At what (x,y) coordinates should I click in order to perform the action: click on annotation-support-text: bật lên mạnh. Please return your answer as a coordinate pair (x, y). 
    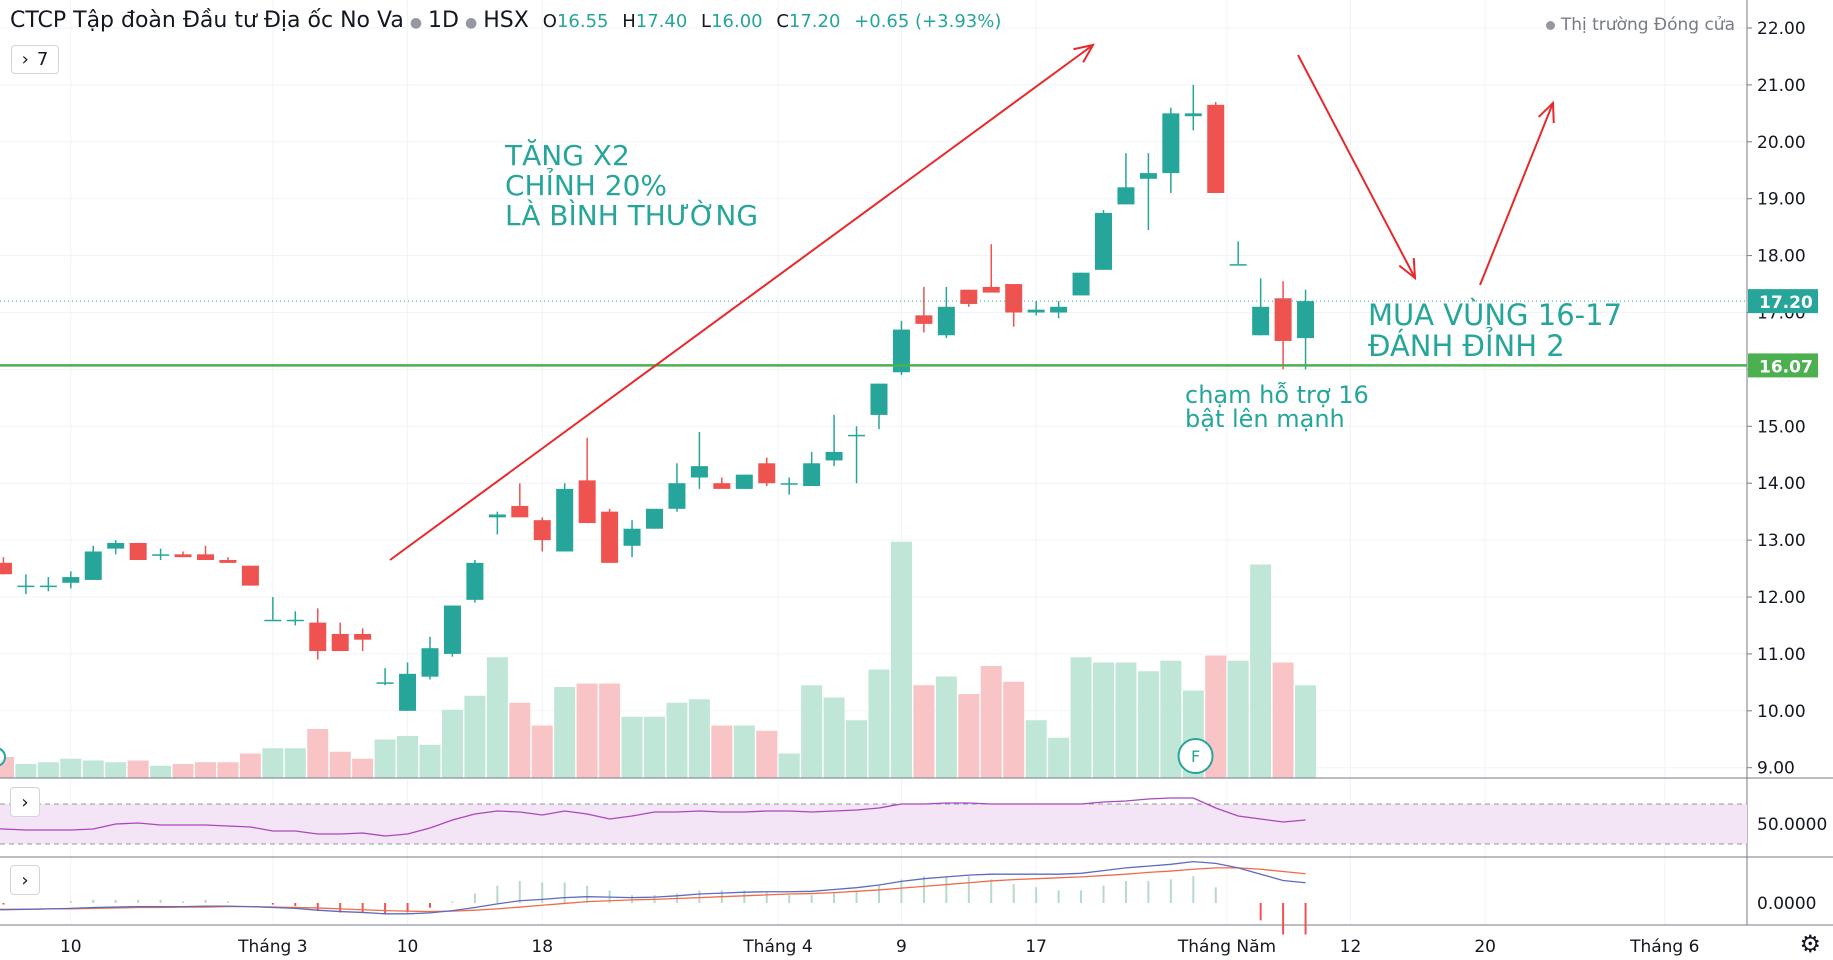
    Looking at the image, I should click on (1265, 419).